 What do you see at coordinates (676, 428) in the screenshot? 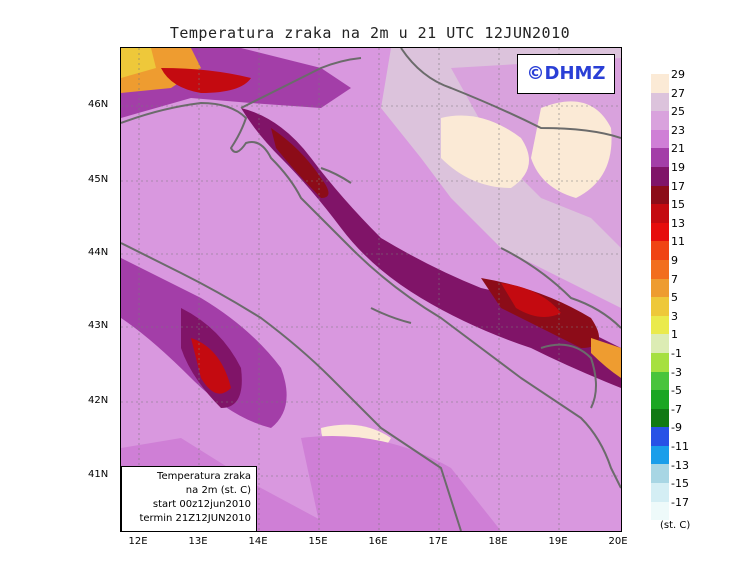
I see `legend-level-label: -9` at bounding box center [676, 428].